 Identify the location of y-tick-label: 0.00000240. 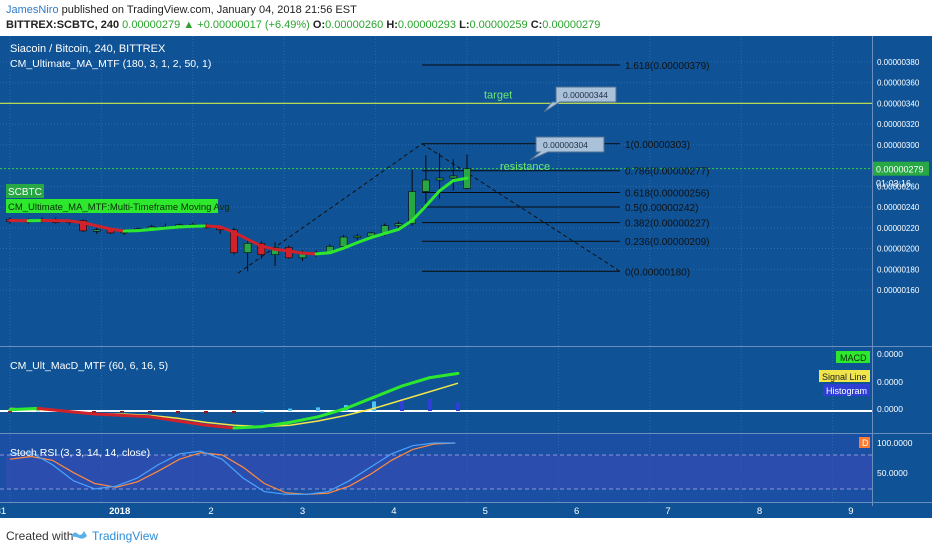
(898, 207).